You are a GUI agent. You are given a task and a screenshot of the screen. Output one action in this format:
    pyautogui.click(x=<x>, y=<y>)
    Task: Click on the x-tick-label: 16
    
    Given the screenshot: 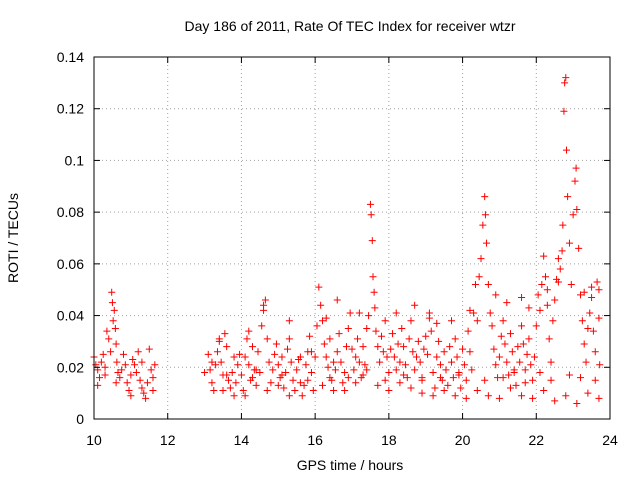 What is the action you would take?
    pyautogui.click(x=315, y=440)
    